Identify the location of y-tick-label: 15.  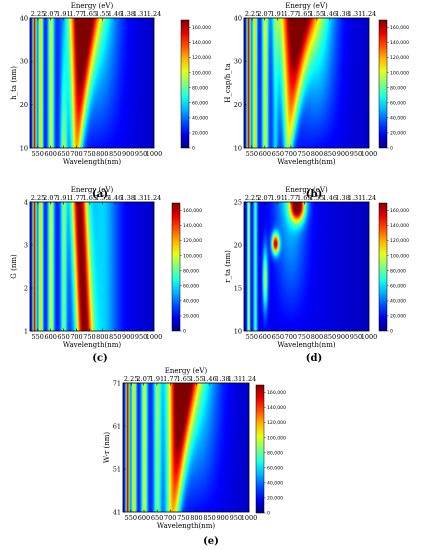
(238, 288).